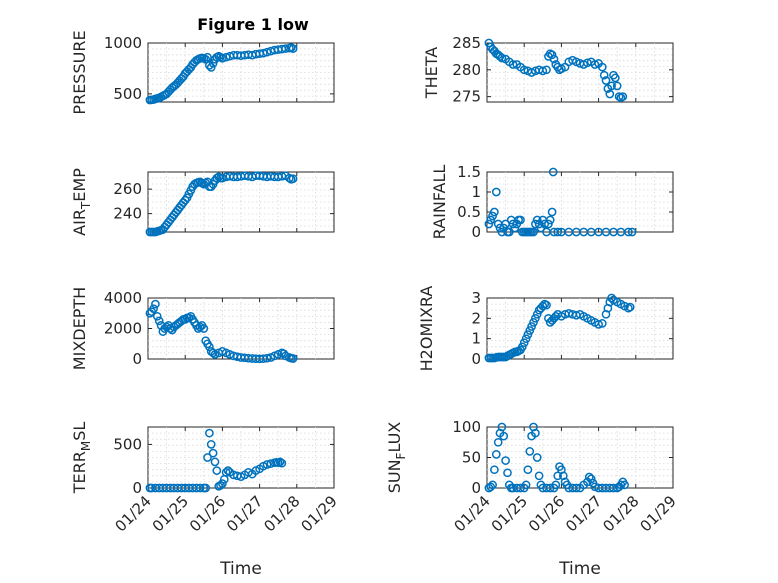  Describe the element at coordinates (472, 513) in the screenshot. I see `x-tick-label: 01/24` at that location.